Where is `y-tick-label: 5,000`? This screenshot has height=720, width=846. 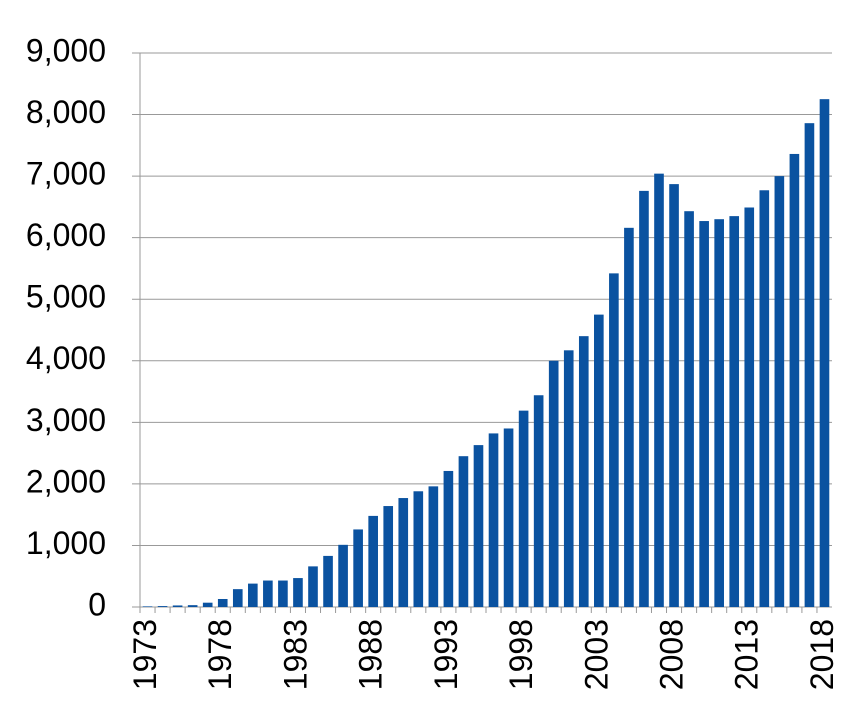
y-tick-label: 5,000 is located at coordinates (66, 297).